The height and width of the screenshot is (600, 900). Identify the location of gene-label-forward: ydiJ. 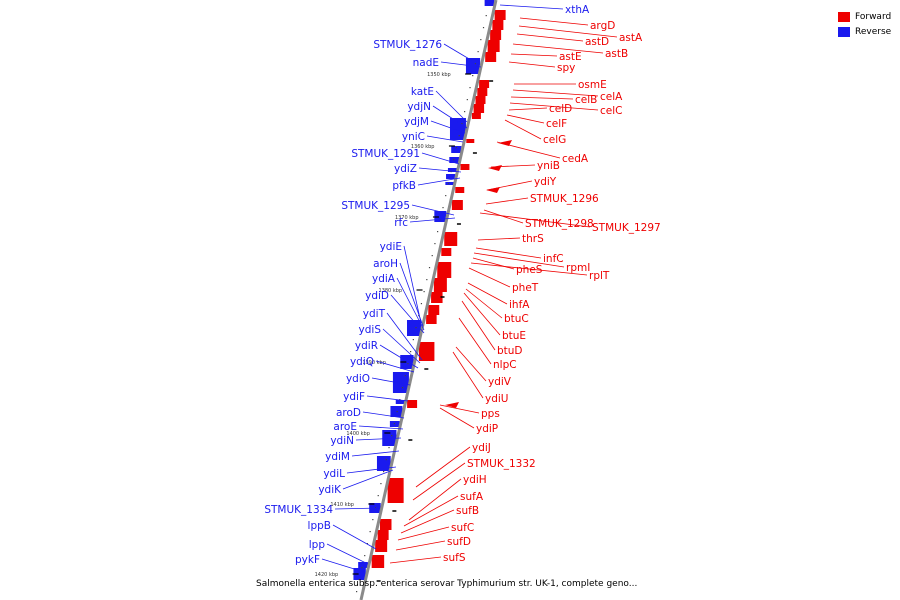
(481, 448).